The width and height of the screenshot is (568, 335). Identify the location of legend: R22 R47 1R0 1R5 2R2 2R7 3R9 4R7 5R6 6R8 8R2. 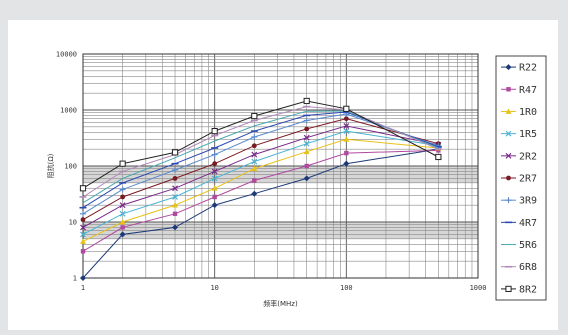
(521, 178).